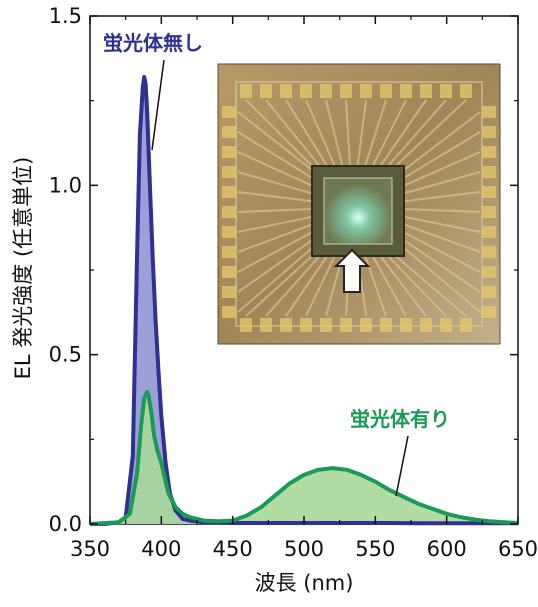 This screenshot has width=538, height=607. I want to click on annotation-with-leader, so click(402, 466).